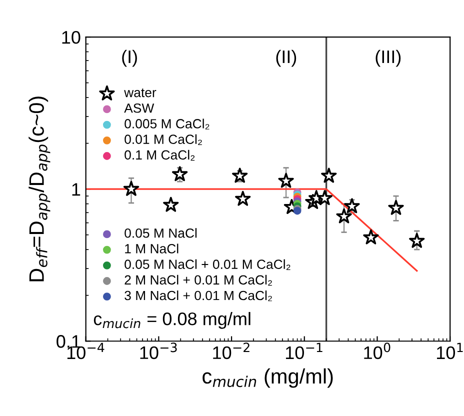 The width and height of the screenshot is (464, 416). Describe the element at coordinates (172, 320) in the screenshot. I see `annotation: c$_{mucin}$ = 0.08 mg/ml` at that location.